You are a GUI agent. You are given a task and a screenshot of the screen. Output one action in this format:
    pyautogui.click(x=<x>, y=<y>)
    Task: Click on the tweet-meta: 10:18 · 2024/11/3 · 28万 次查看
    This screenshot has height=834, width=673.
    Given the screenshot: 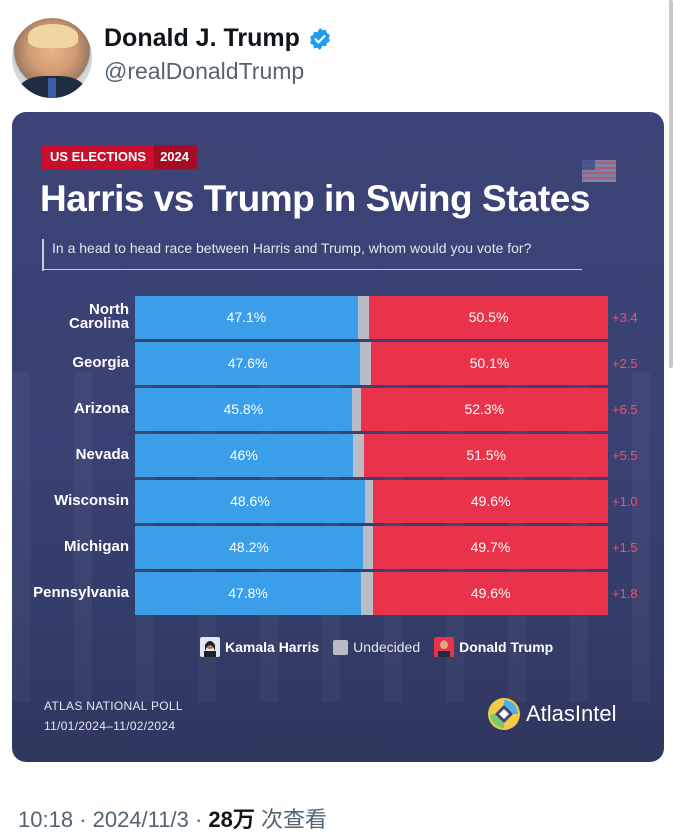 What is the action you would take?
    pyautogui.click(x=172, y=818)
    